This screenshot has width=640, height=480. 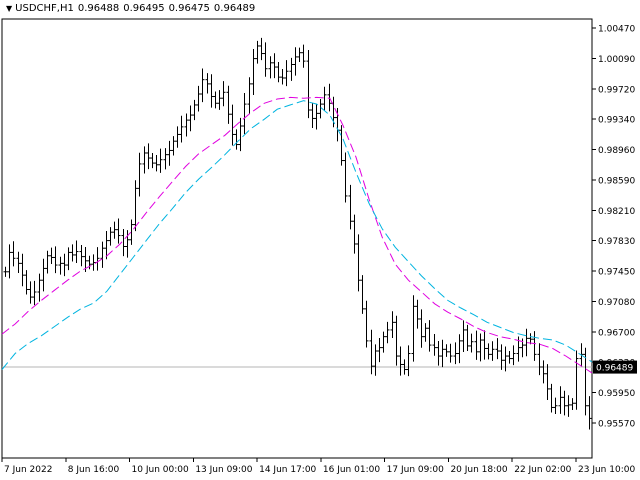 I want to click on collapse-triangle-icon: ▼, so click(x=9, y=8).